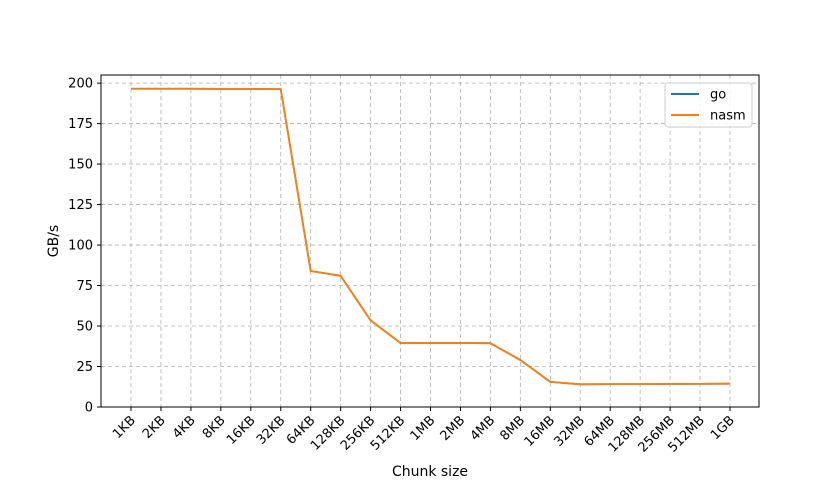  What do you see at coordinates (241, 430) in the screenshot?
I see `x-tick-label: 16KB` at bounding box center [241, 430].